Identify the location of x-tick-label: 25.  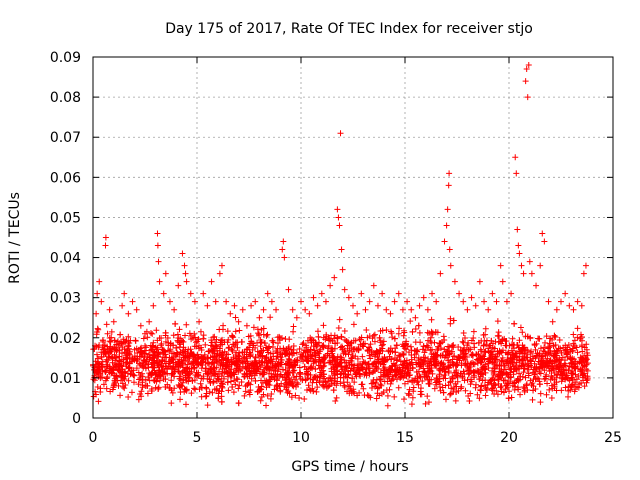
(613, 438).